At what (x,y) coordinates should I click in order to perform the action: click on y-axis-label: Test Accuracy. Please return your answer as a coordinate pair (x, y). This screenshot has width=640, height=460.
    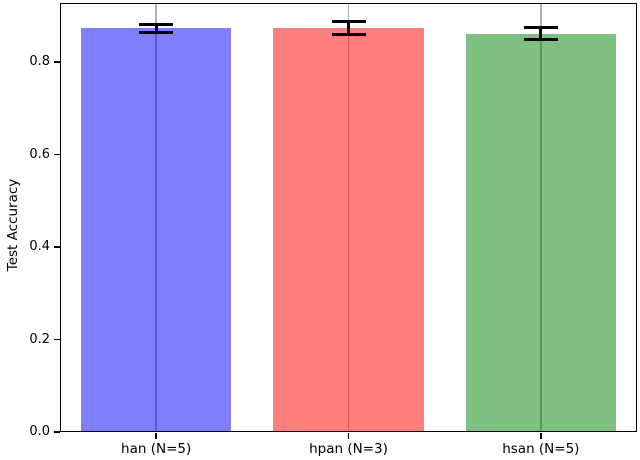
    Looking at the image, I should click on (13, 225).